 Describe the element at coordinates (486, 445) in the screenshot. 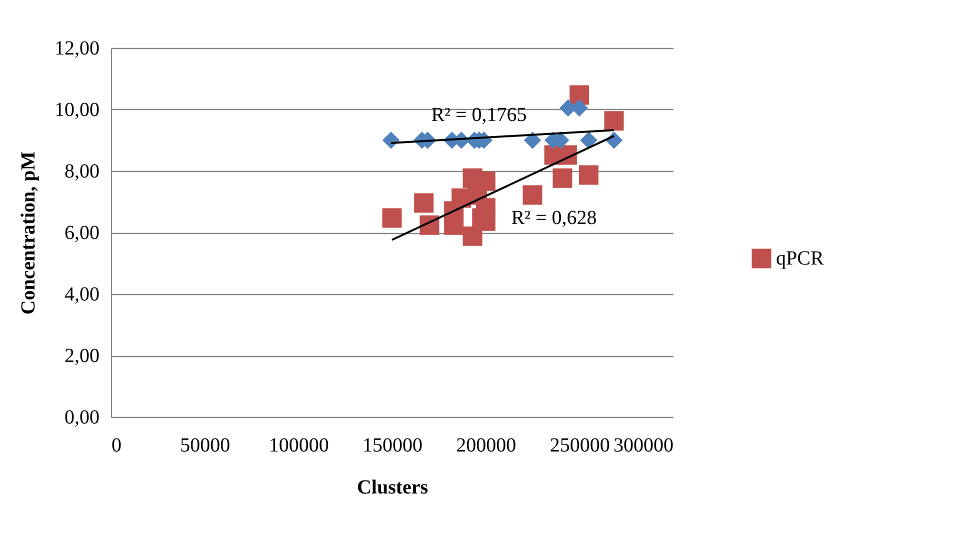

I see `x-tick-label: 200000` at that location.